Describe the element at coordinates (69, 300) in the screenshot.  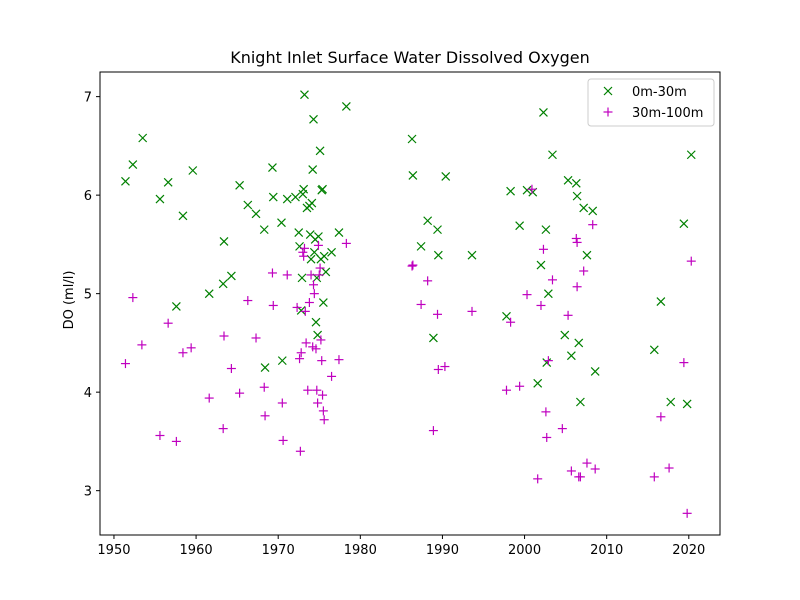
I see `y-axis-label: DO (ml/l)` at that location.